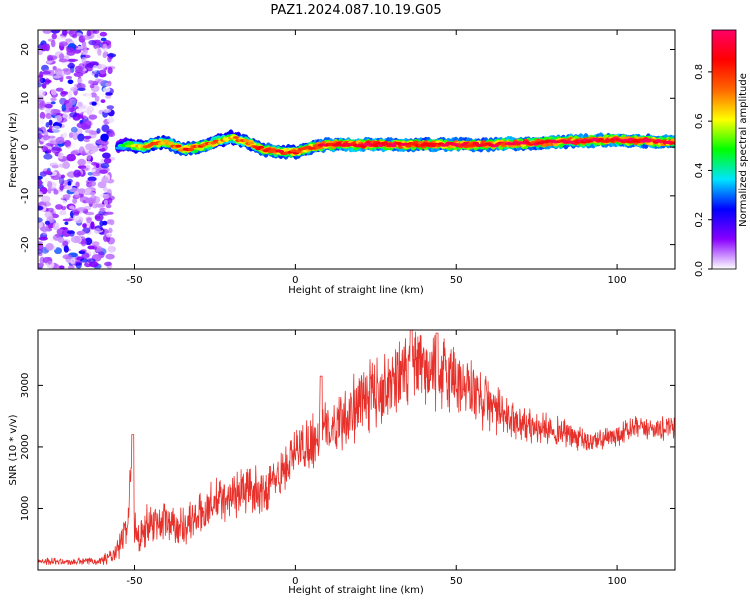 This screenshot has width=750, height=600. Describe the element at coordinates (295, 280) in the screenshot. I see `x-tick-label: 0` at that location.